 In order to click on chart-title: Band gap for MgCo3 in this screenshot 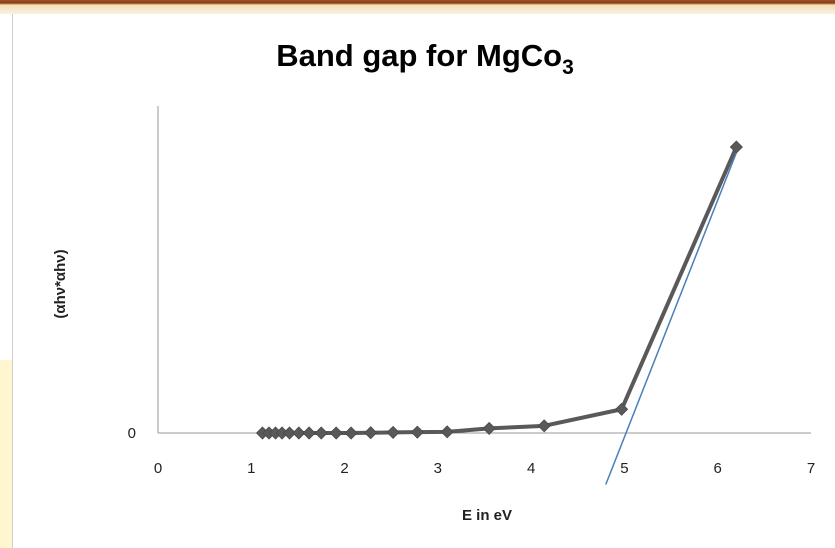, I will do `click(425, 58)`.